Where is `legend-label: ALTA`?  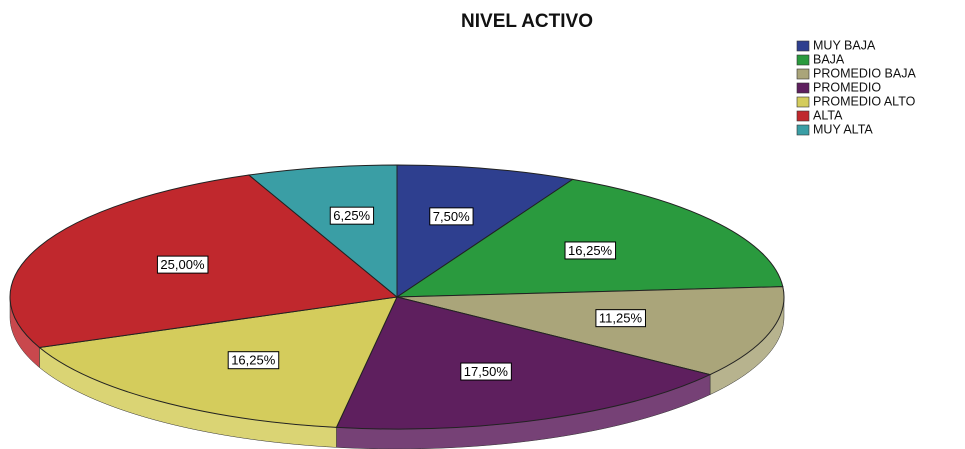
legend-label: ALTA is located at coordinates (828, 115).